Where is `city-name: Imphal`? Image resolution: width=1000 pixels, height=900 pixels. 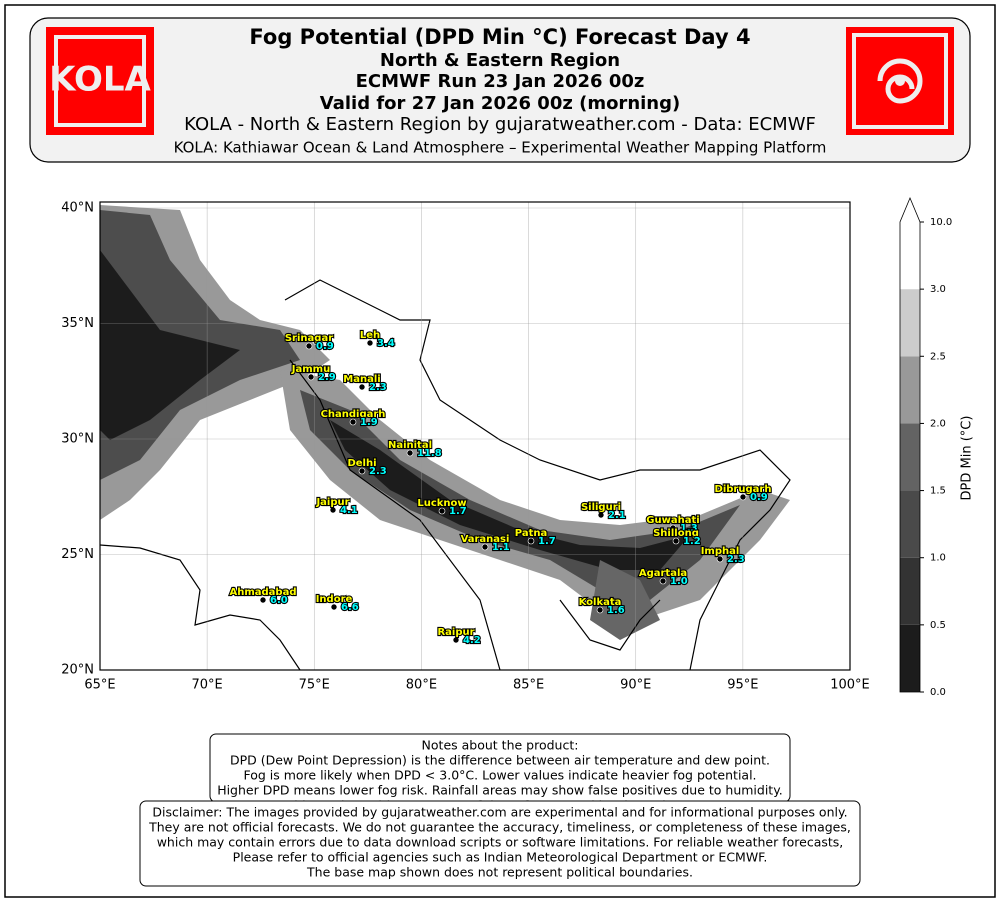
city-name: Imphal is located at coordinates (720, 551).